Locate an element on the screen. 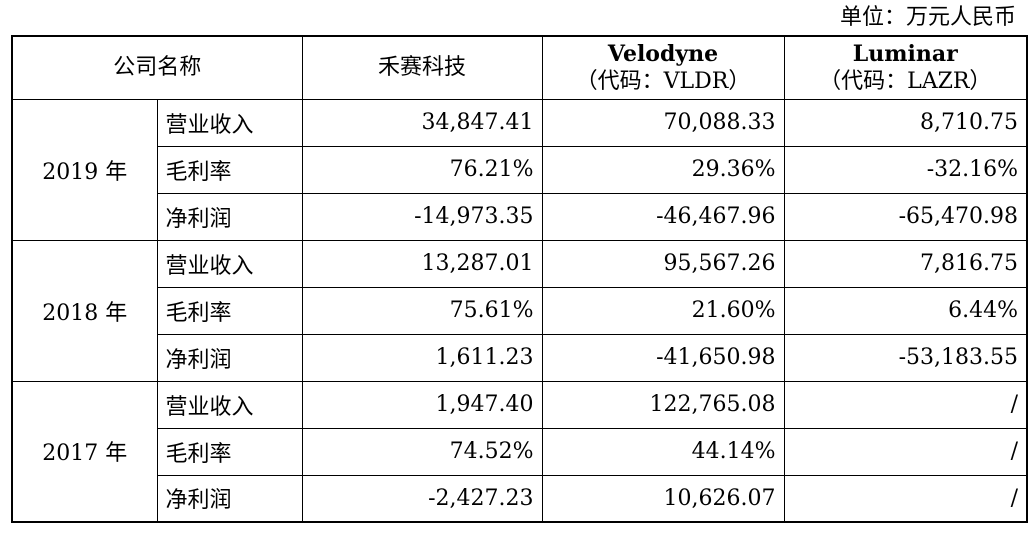  company-name: Luminar is located at coordinates (905, 53).